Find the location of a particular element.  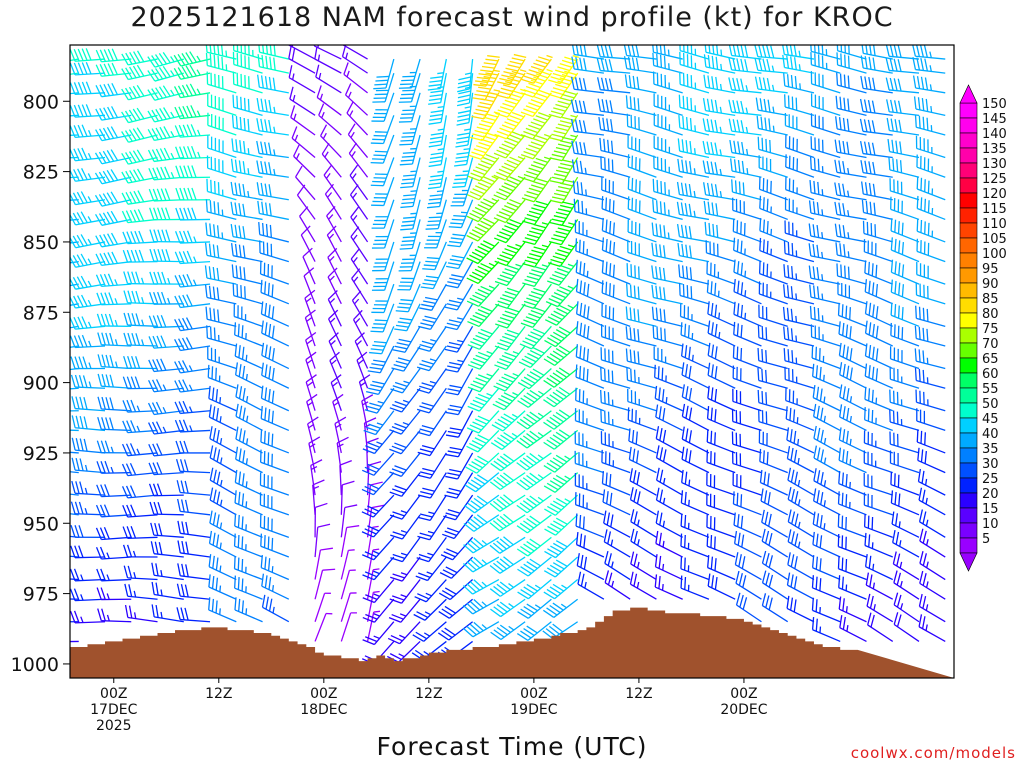

colorbar-label: 5 is located at coordinates (986, 539).